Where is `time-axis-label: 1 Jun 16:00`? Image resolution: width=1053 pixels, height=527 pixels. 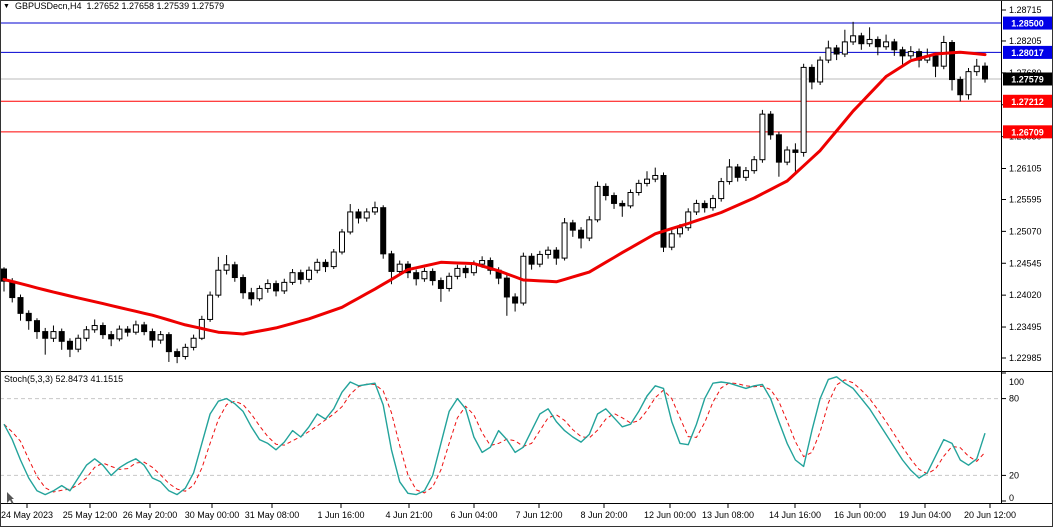
time-axis-label: 1 Jun 16:00 is located at coordinates (340, 515).